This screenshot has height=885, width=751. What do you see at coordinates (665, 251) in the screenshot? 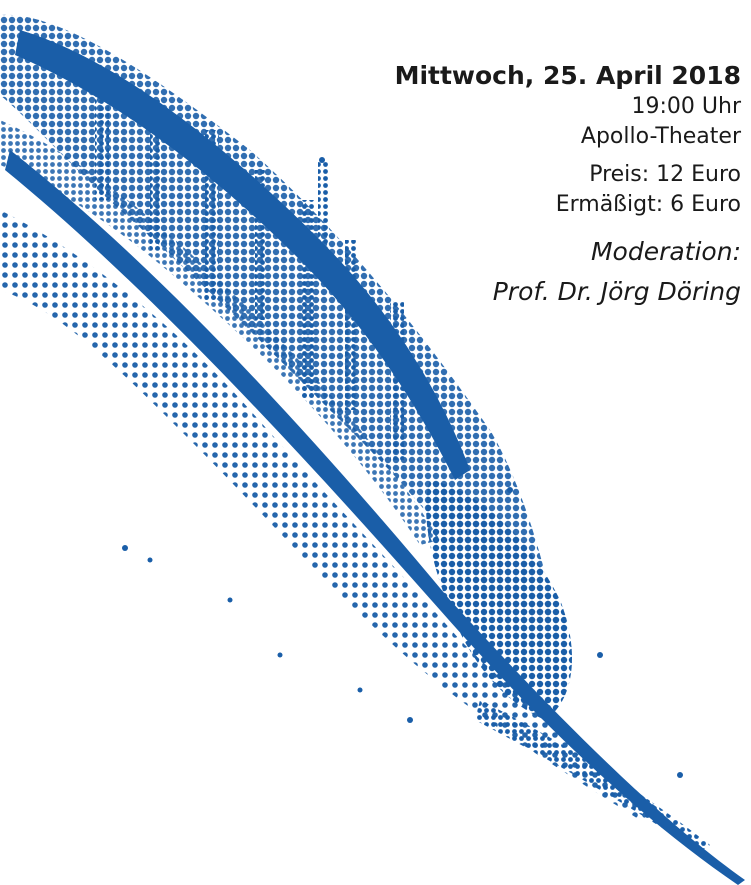
I see `moderation-label: Moderation:` at bounding box center [665, 251].